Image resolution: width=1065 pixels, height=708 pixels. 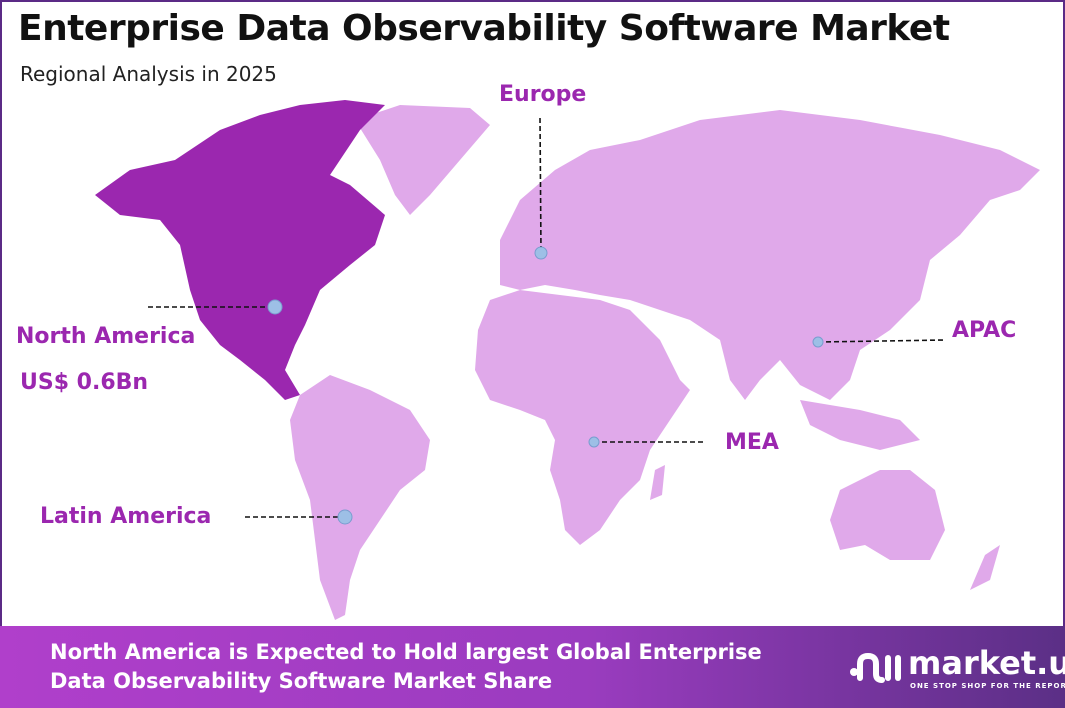 What do you see at coordinates (84, 382) in the screenshot?
I see `value-north-america: US$ 0.6Bn` at bounding box center [84, 382].